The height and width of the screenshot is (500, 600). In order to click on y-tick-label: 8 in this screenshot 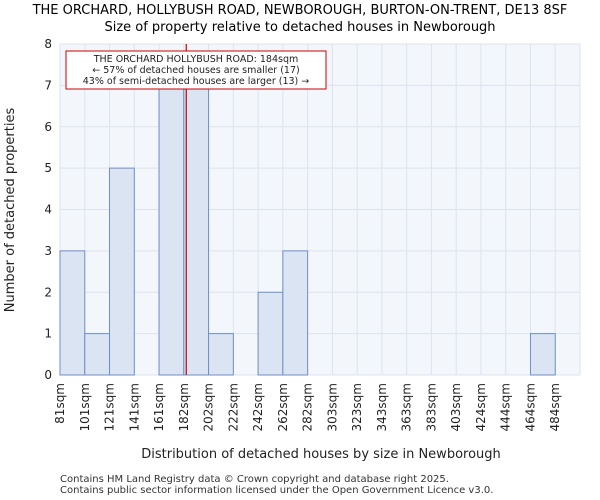, I will do `click(48, 44)`.